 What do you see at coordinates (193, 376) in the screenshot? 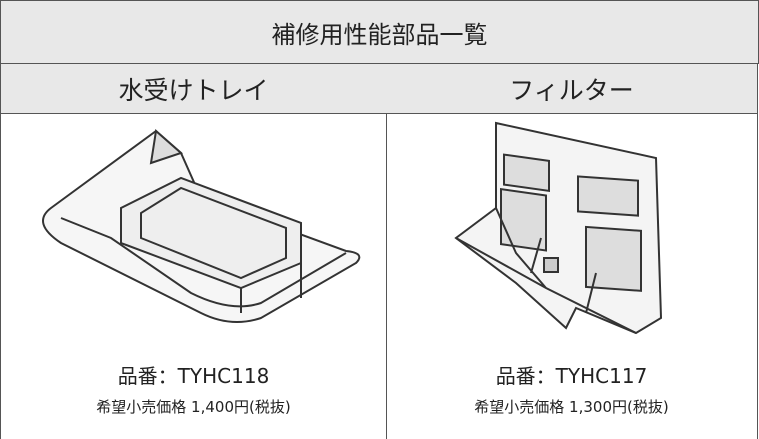
I see `part-number: 品番：TYHC118` at bounding box center [193, 376].